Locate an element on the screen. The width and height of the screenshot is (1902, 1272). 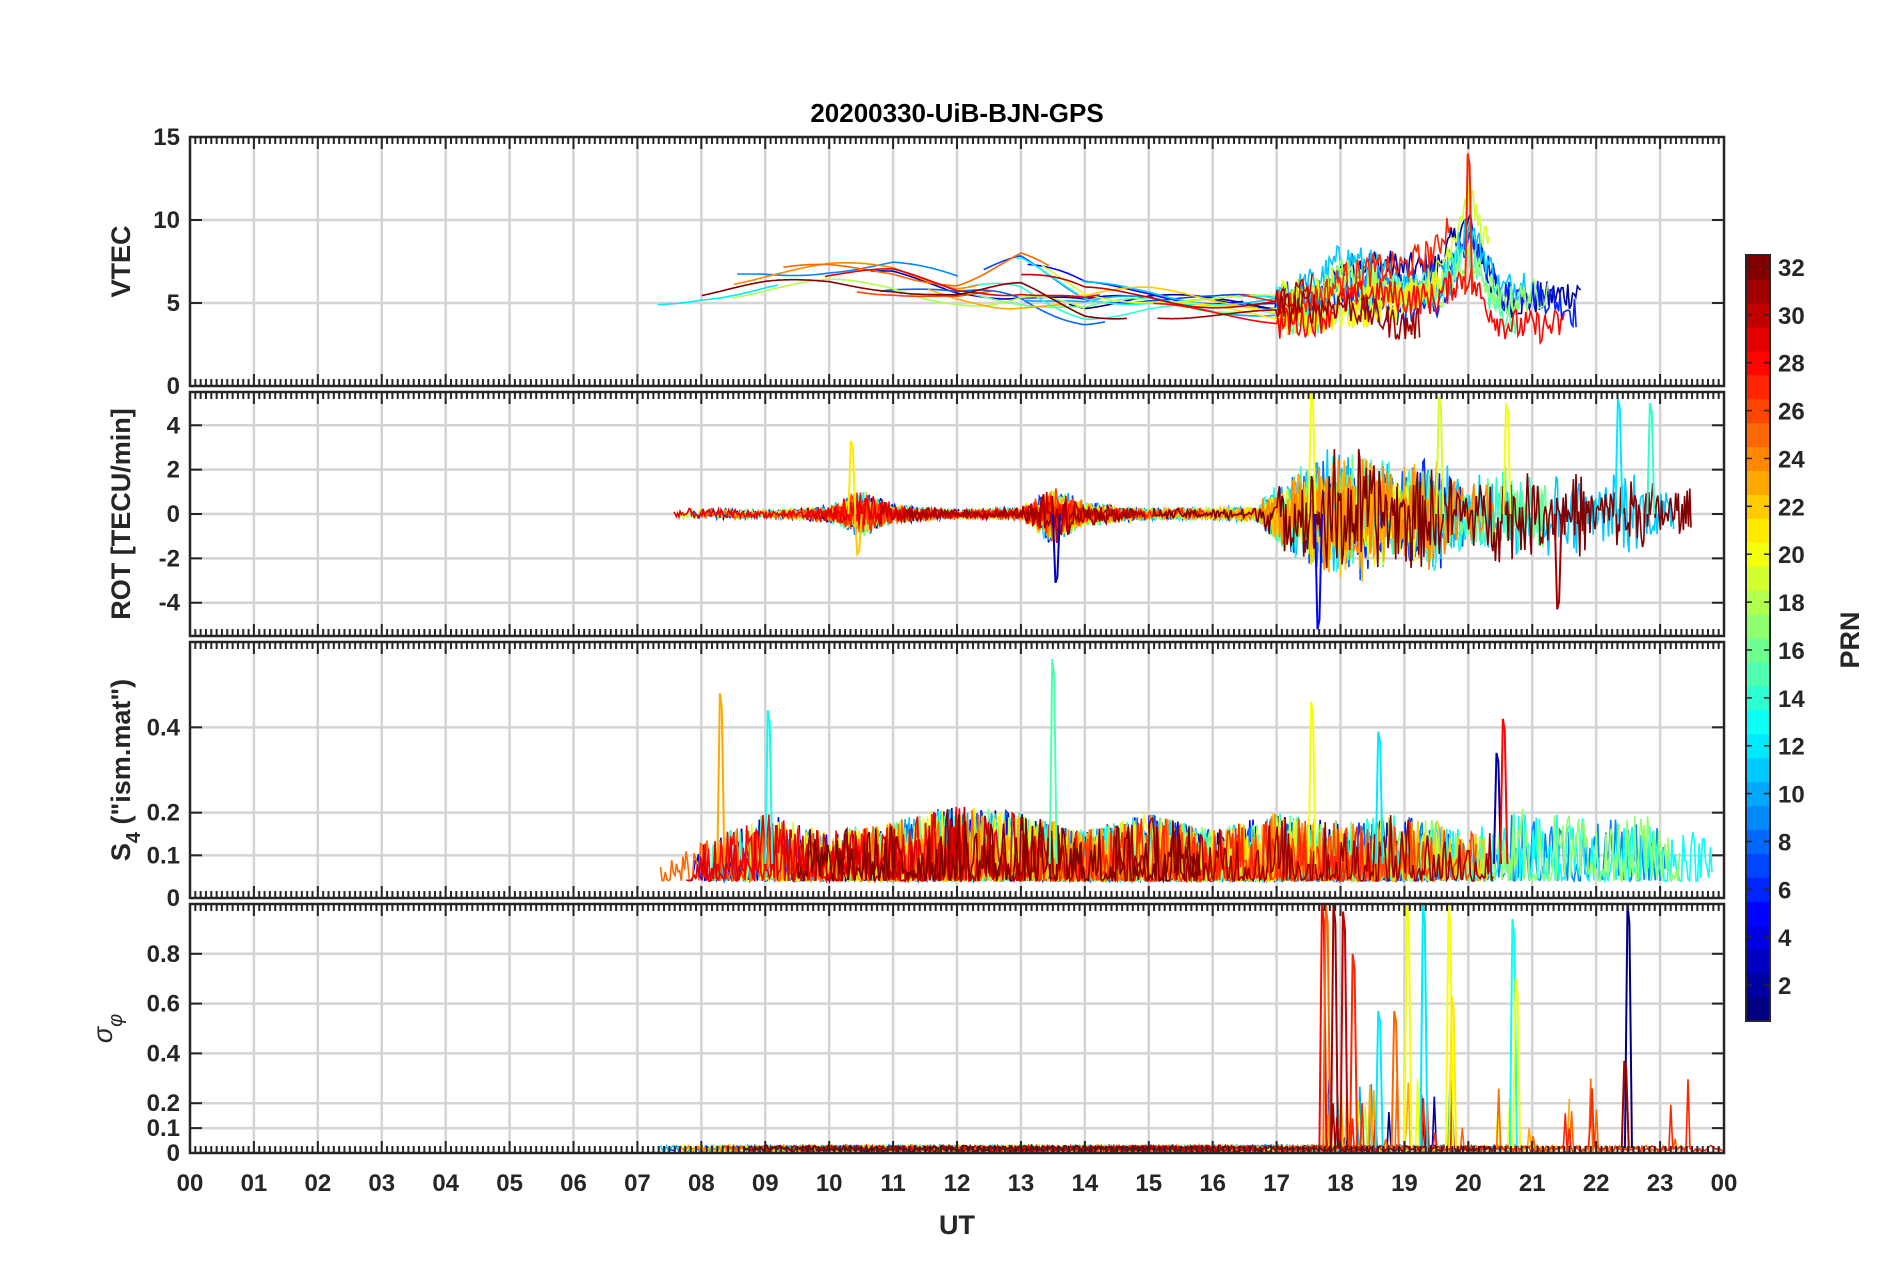
y-tick-label: 4 is located at coordinates (174, 425).